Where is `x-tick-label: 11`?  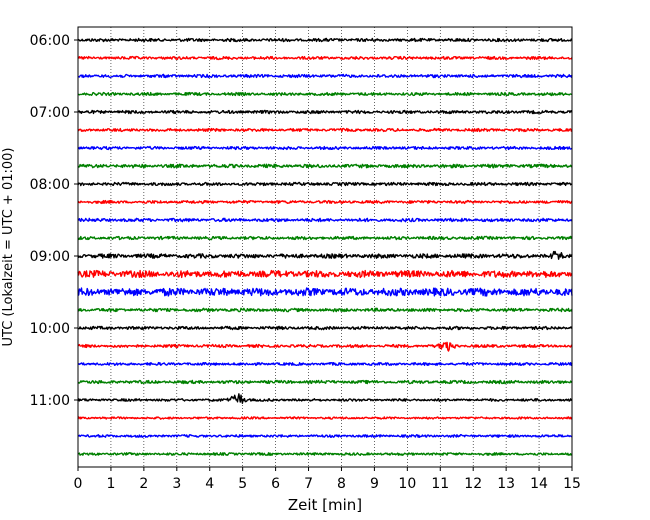
x-tick-label: 11 is located at coordinates (440, 484).